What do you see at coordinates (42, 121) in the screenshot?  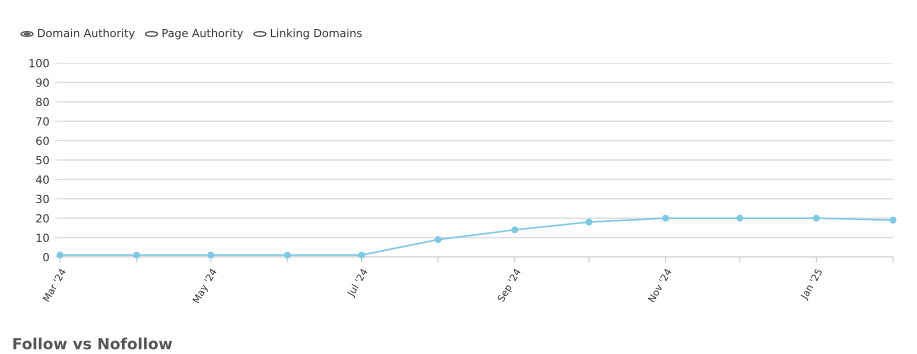 I see `y-tick-label: 70` at bounding box center [42, 121].